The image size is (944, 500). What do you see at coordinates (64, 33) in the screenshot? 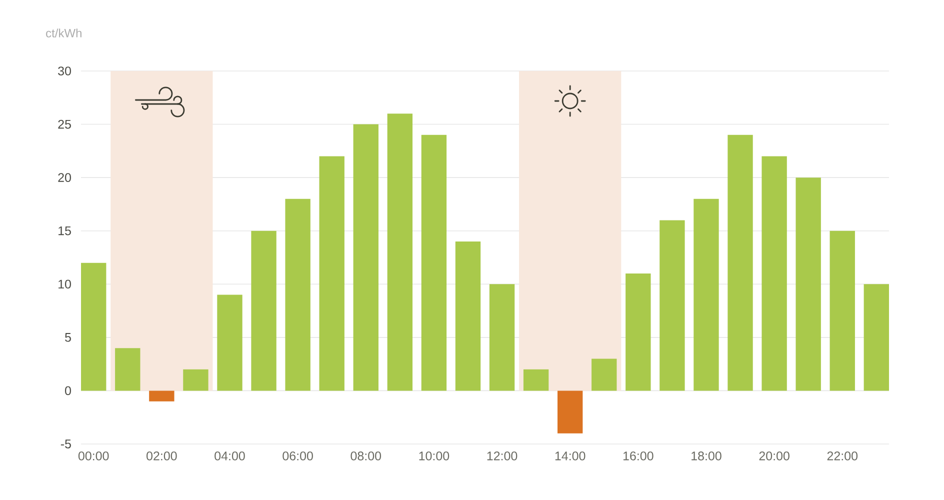
I see `y-axis-title: ct/kWh` at bounding box center [64, 33].